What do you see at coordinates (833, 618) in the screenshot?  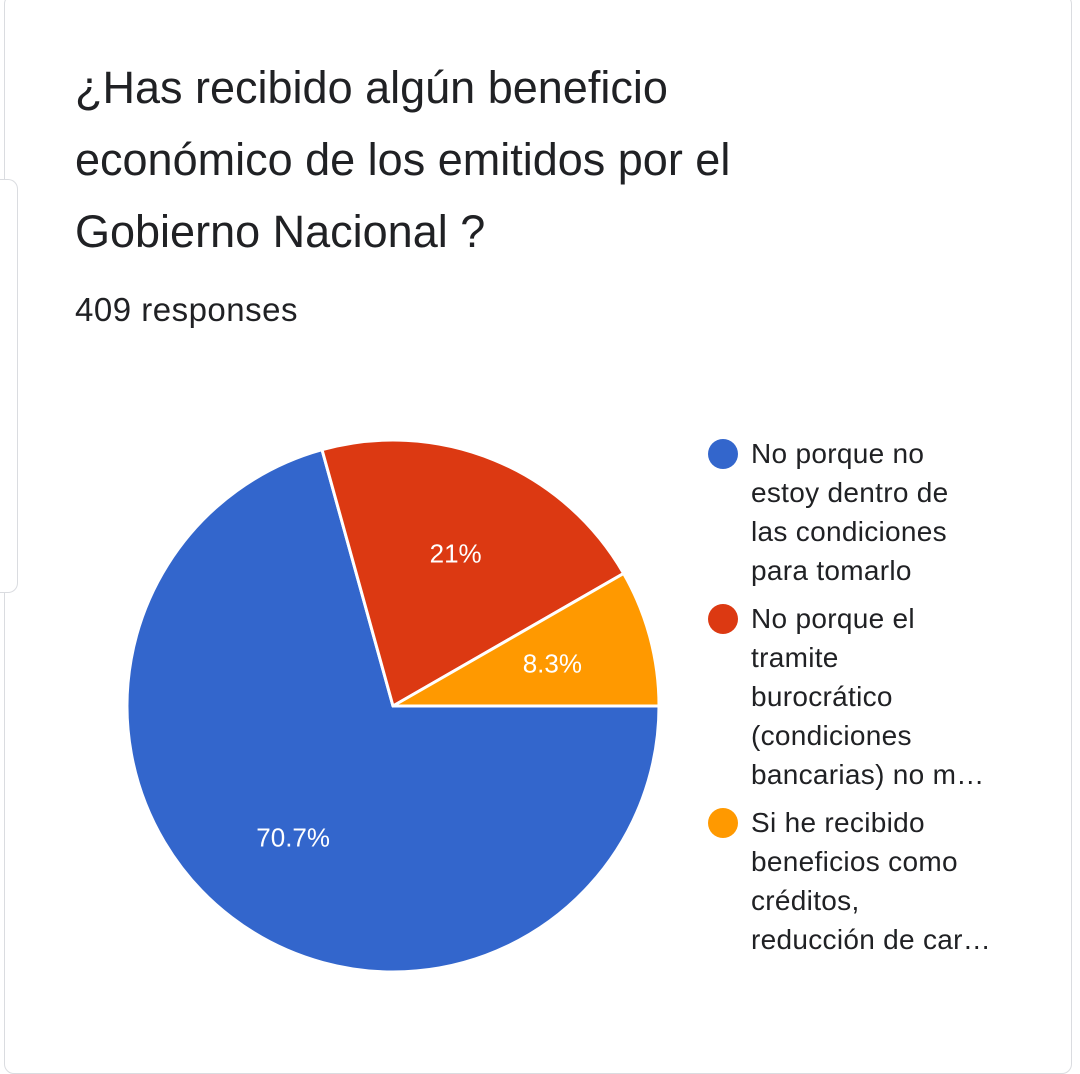 I see `legend-label-line: No porque el` at bounding box center [833, 618].